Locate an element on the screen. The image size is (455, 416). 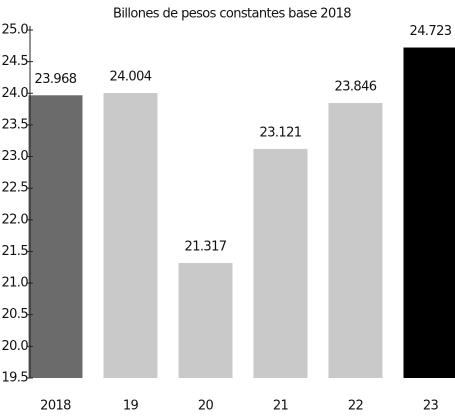
y-tick-label: 24.5 is located at coordinates (14, 61).